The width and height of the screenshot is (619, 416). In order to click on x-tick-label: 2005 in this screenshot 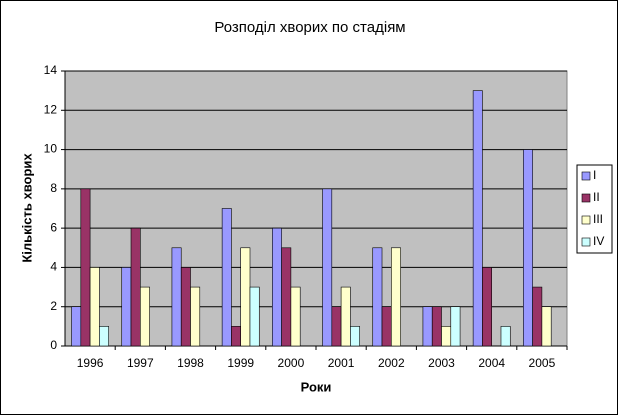, I will do `click(542, 363)`.